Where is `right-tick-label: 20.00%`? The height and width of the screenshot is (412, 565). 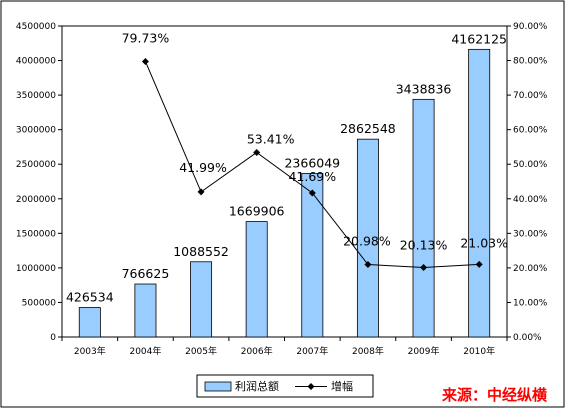 right-tick-label: 20.00% is located at coordinates (530, 269).